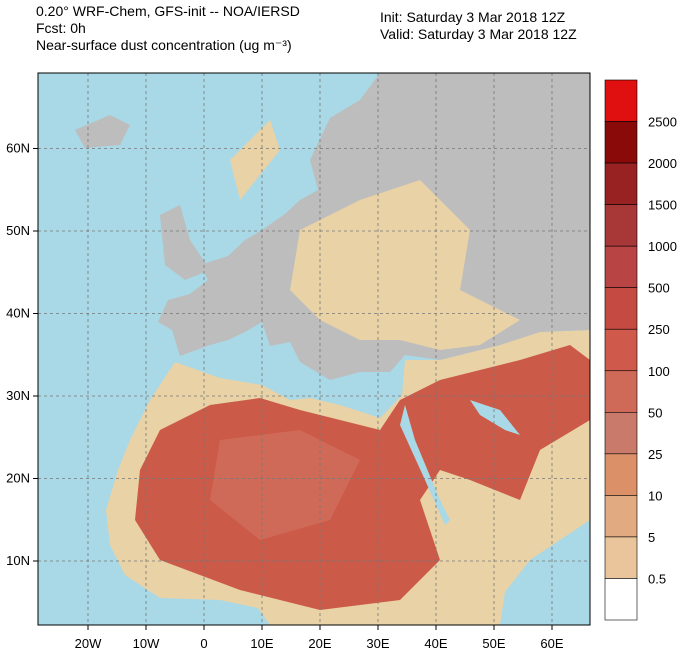 The height and width of the screenshot is (656, 681). Describe the element at coordinates (18, 478) in the screenshot. I see `lat-label: 20N` at that location.